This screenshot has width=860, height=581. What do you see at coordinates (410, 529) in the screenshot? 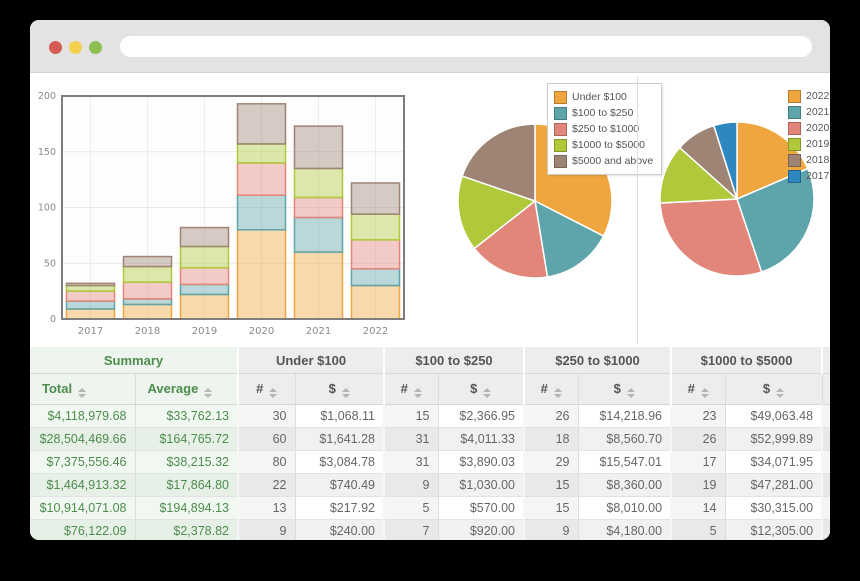
I see `cell-count: 7` at bounding box center [410, 529].